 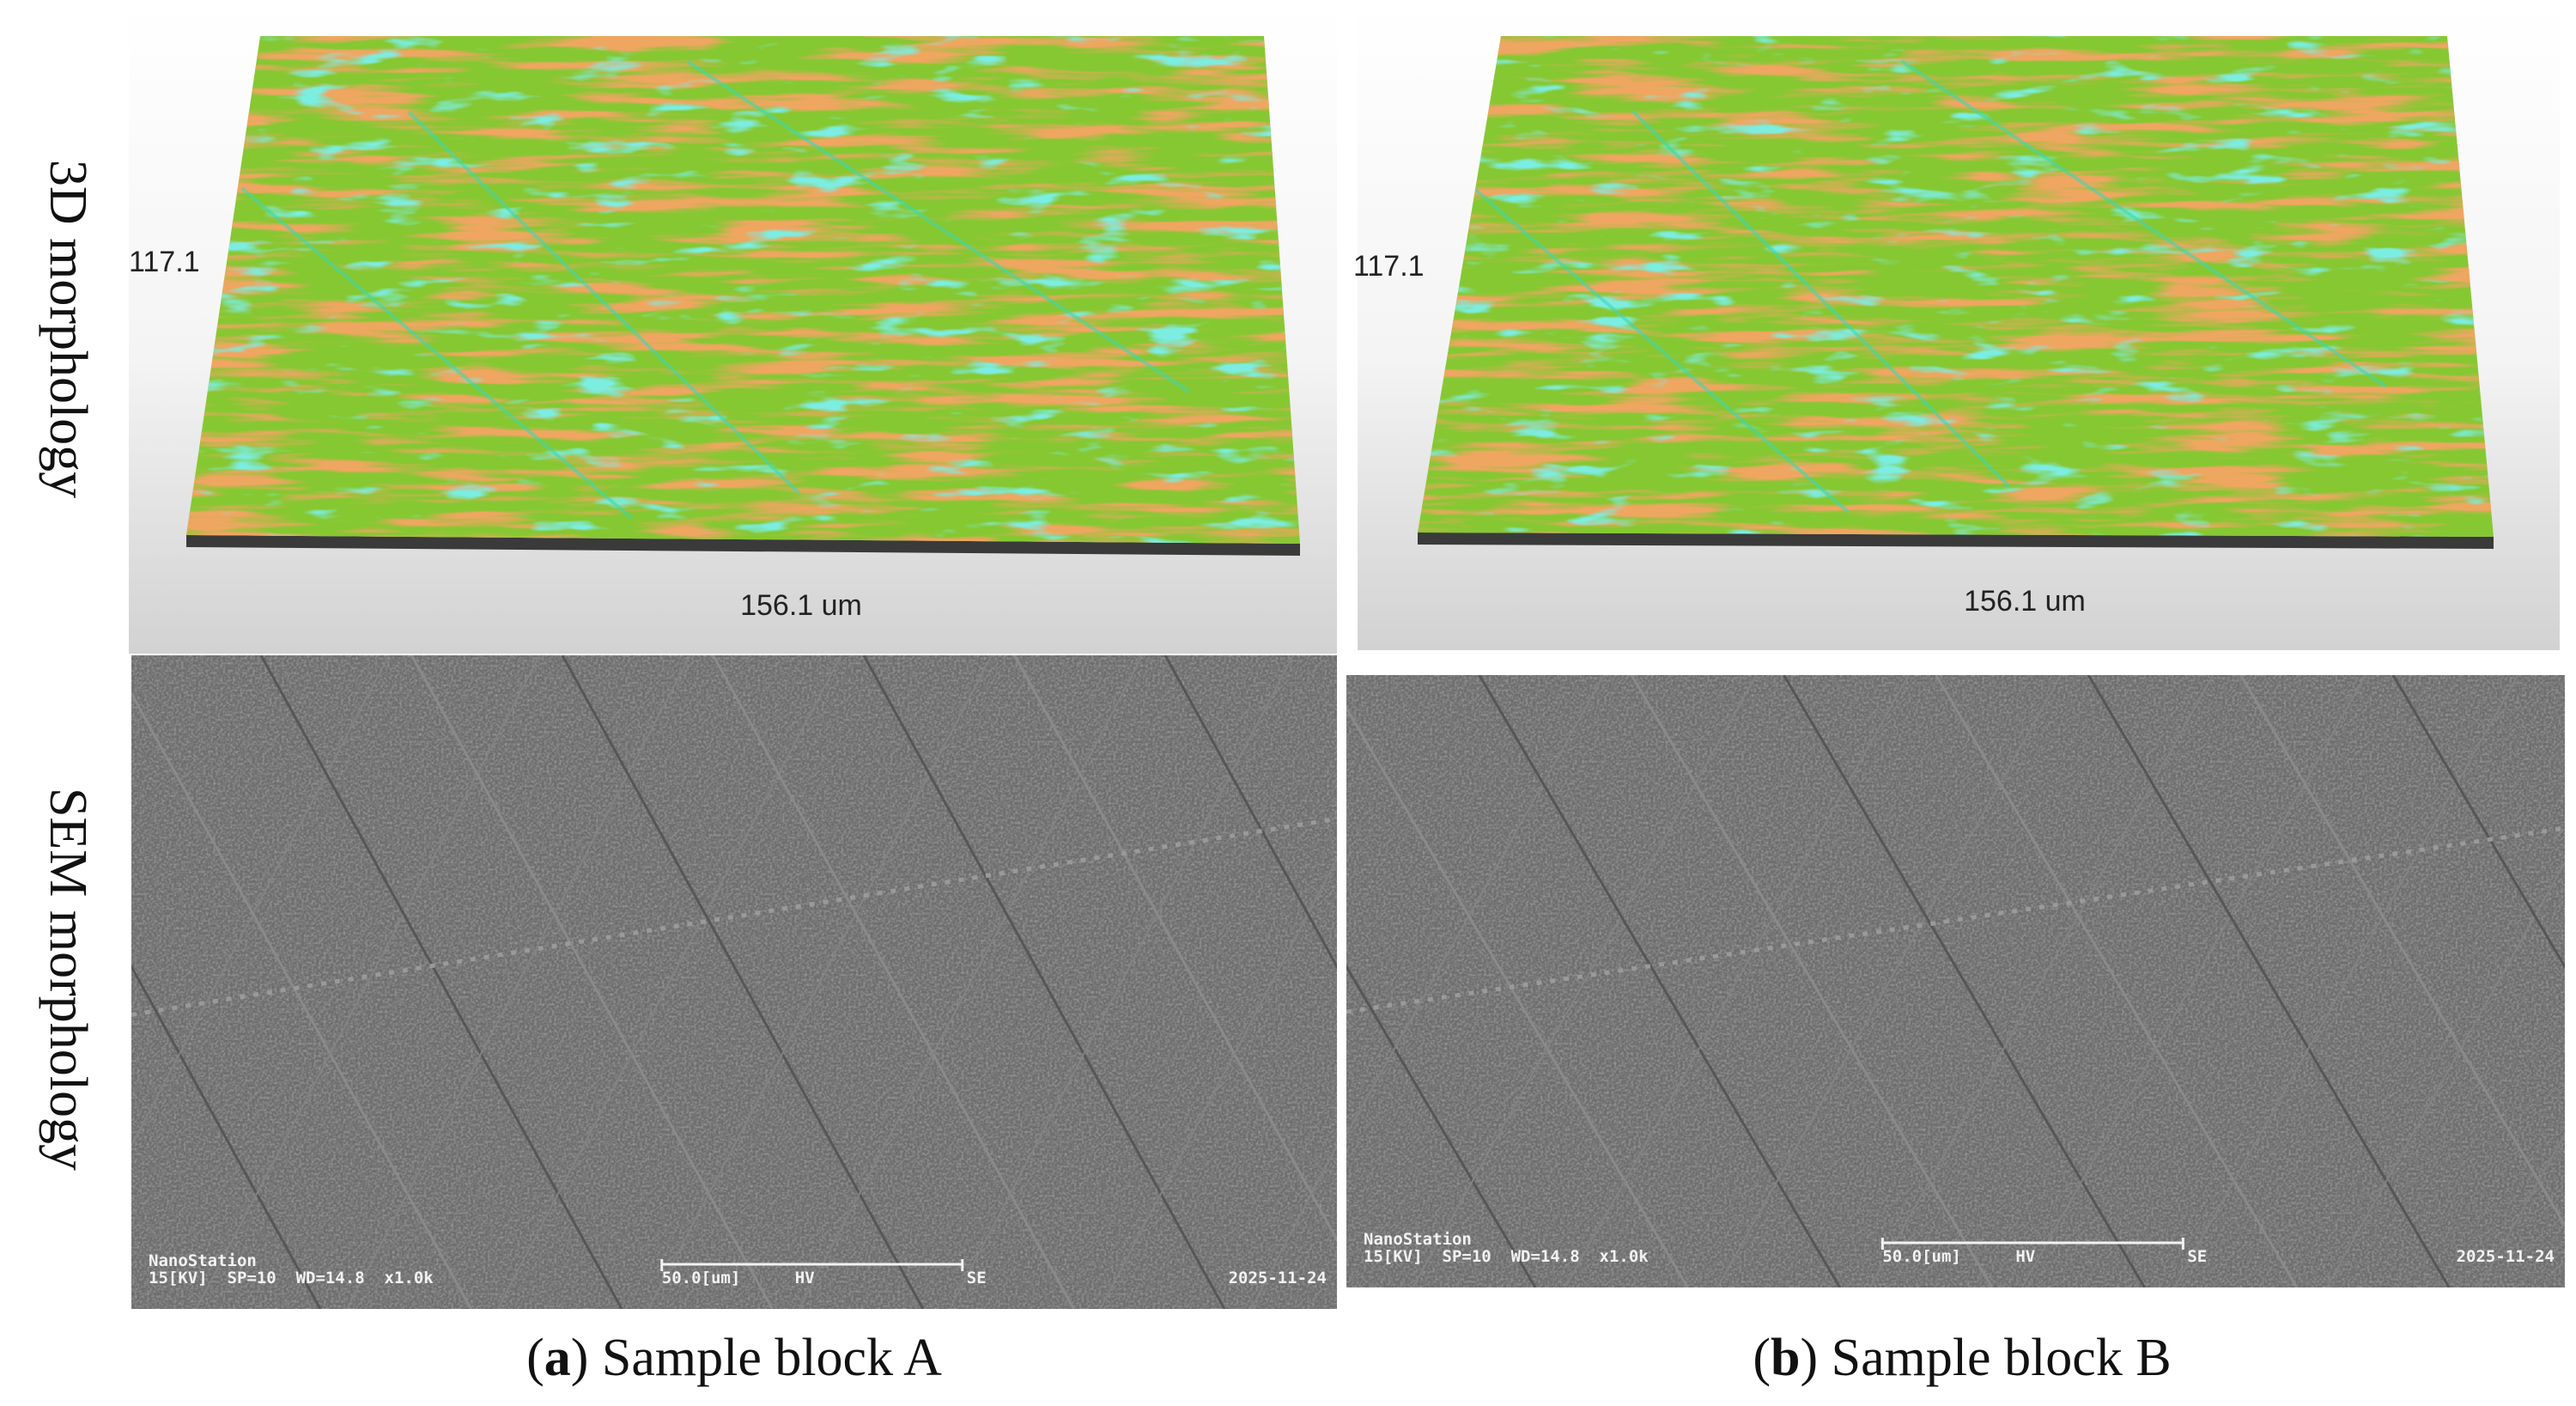 I want to click on caption: (b) Sample block B, so click(x=1962, y=1358).